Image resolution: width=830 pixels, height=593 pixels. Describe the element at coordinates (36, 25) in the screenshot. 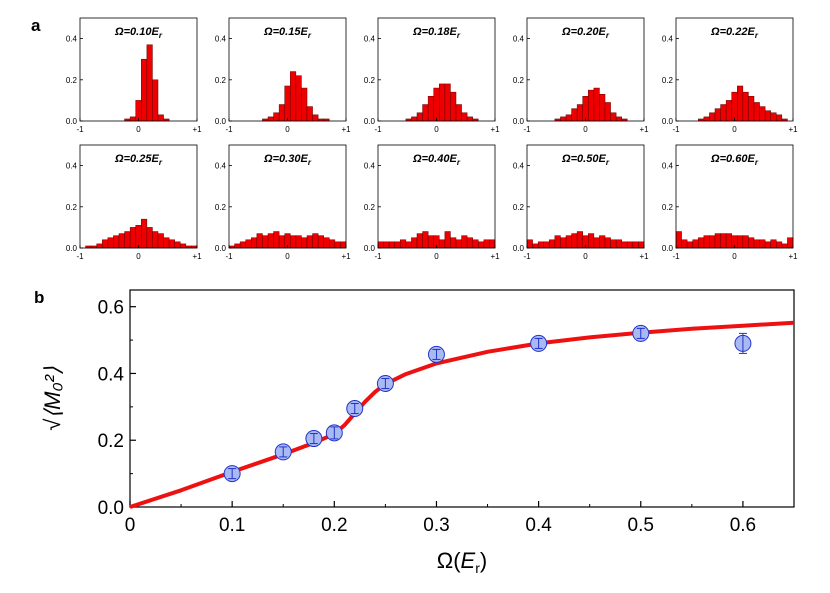

I see `panel-label-a: a` at that location.